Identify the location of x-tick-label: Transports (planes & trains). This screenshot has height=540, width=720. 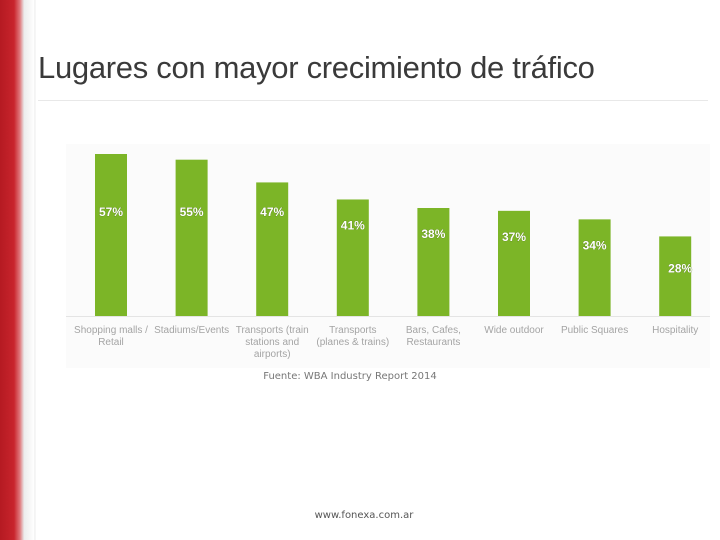
(352, 336).